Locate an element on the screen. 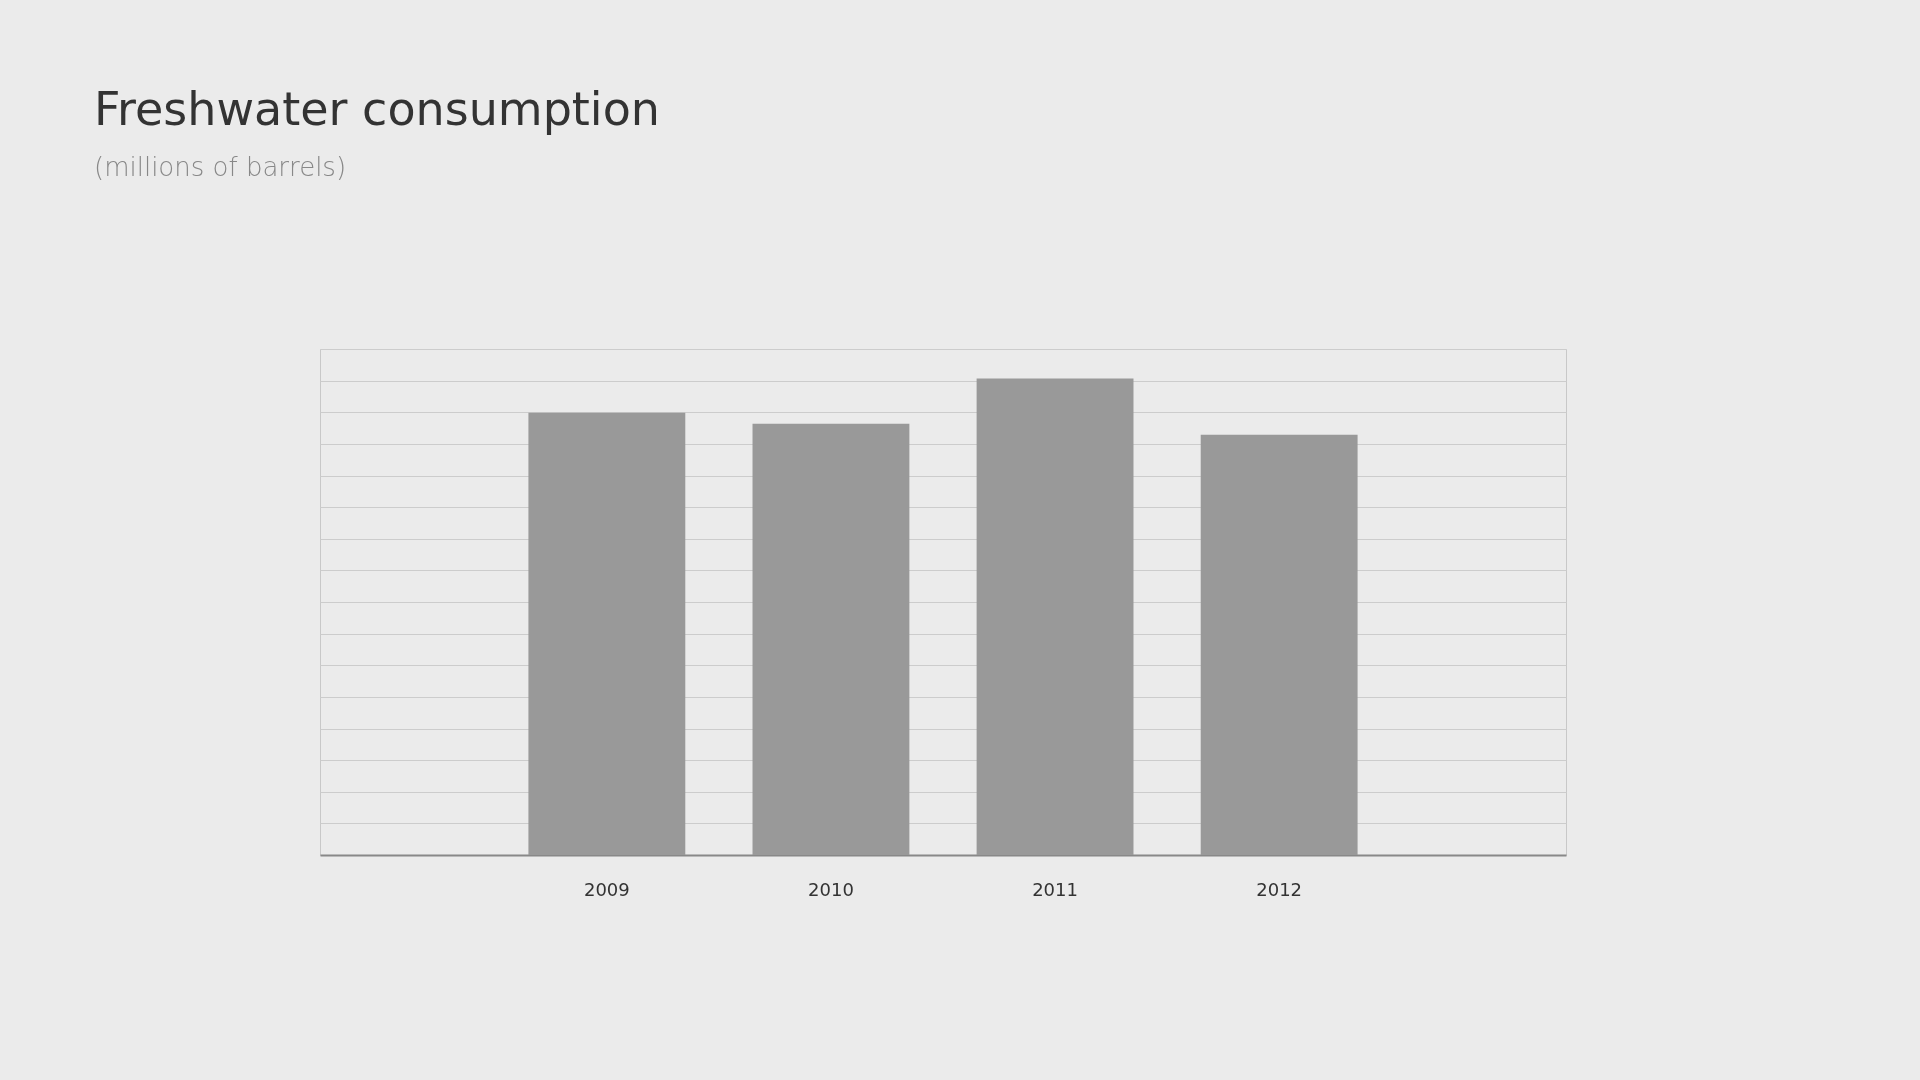 The height and width of the screenshot is (1080, 1920). x-tick-label: 2011 is located at coordinates (1055, 889).